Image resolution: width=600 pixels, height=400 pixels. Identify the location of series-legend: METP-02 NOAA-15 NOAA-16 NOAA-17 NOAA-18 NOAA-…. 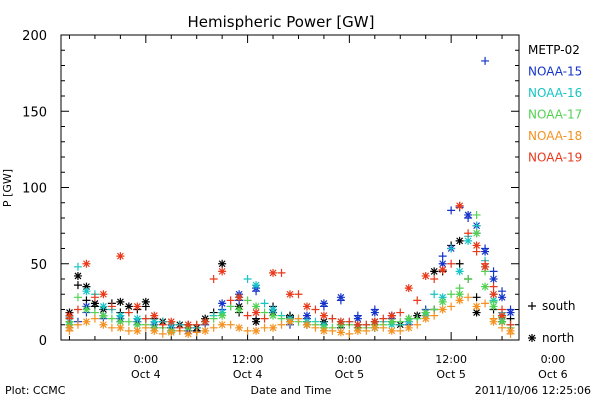
(555, 104).